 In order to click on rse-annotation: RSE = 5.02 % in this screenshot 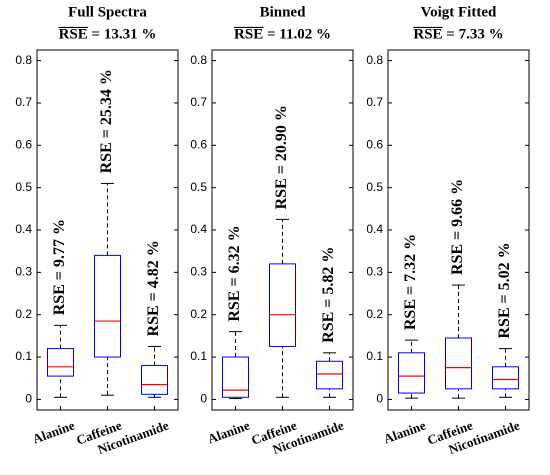, I will do `click(504, 290)`.